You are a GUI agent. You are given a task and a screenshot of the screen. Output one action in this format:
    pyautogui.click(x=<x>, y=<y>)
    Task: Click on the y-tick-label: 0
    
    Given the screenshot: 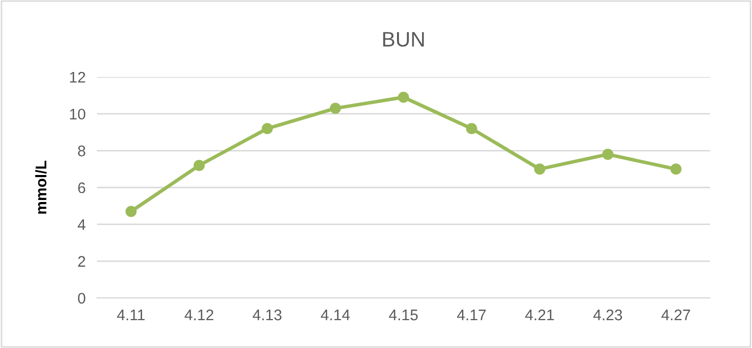 What is the action you would take?
    pyautogui.click(x=82, y=298)
    